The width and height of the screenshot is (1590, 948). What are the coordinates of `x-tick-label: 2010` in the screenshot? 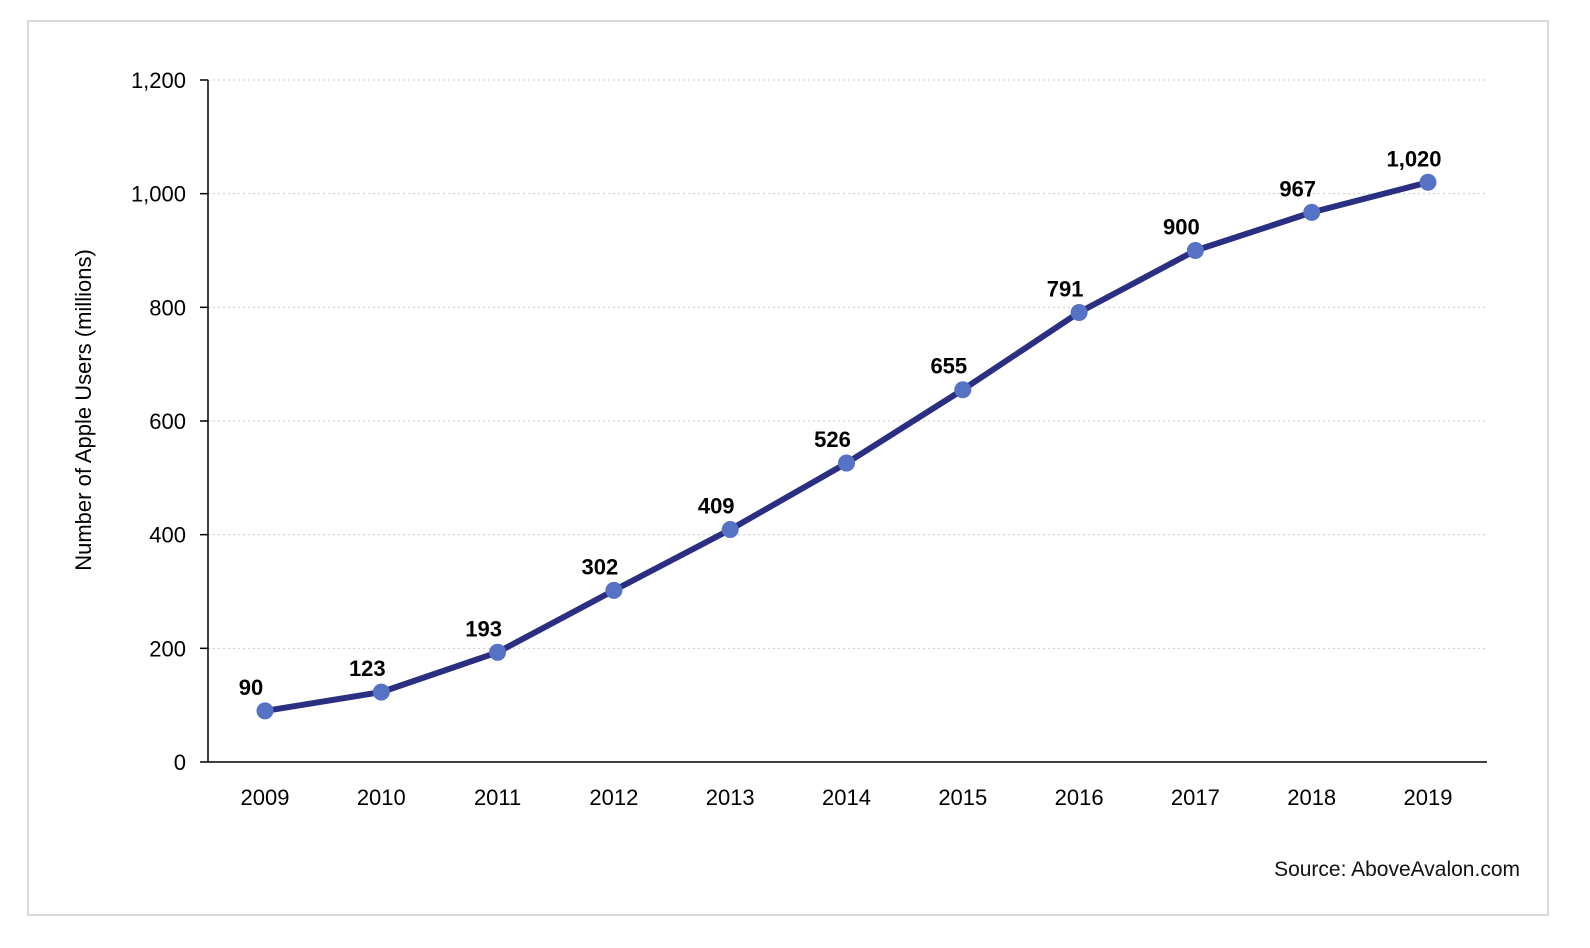 It's located at (381, 797).